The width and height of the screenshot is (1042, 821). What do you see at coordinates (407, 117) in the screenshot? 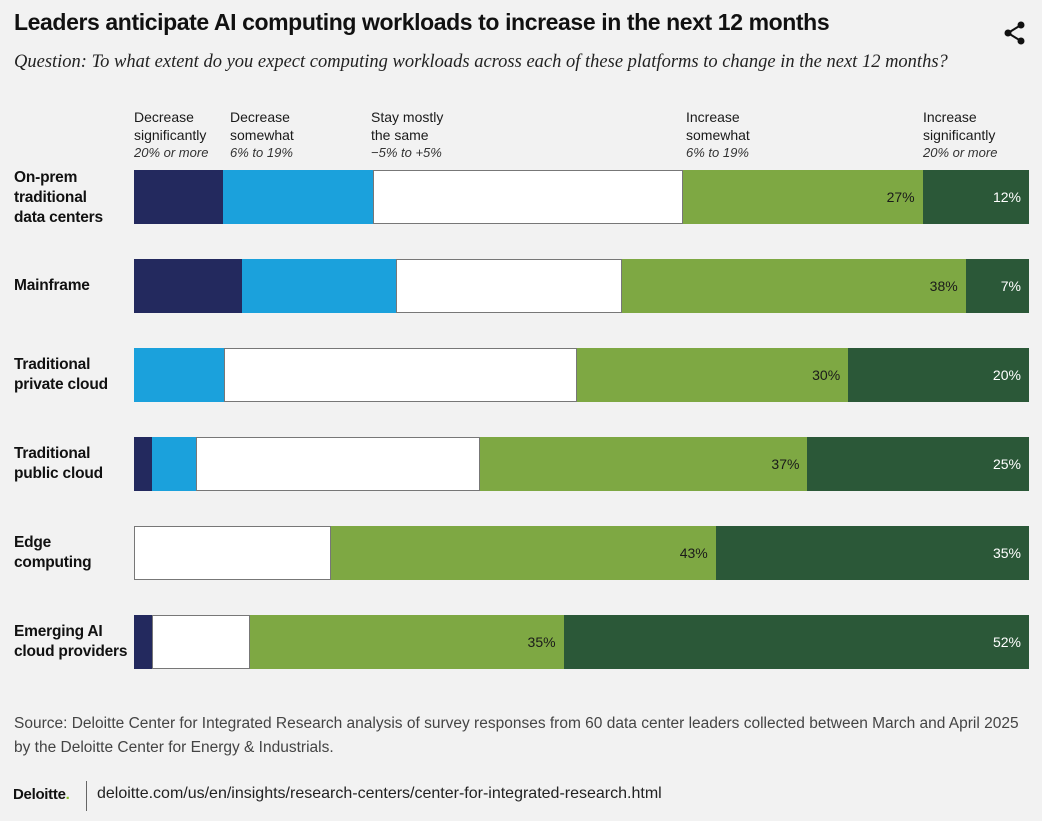
I see `legend-label: Stay mostly` at bounding box center [407, 117].